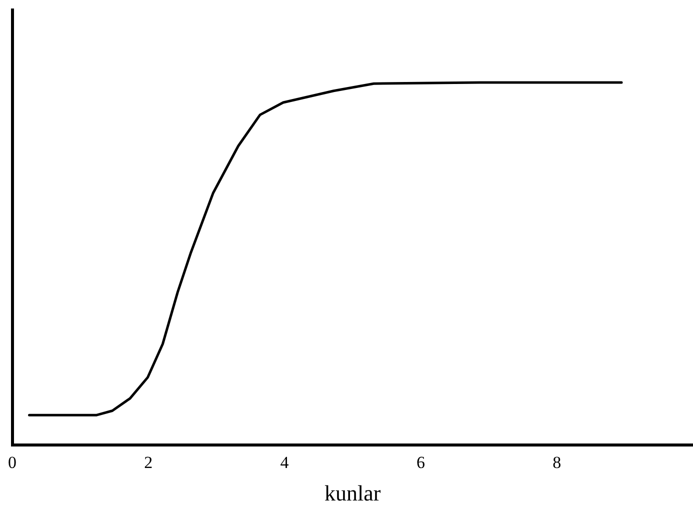  I want to click on x-tick-label: 8, so click(557, 462).